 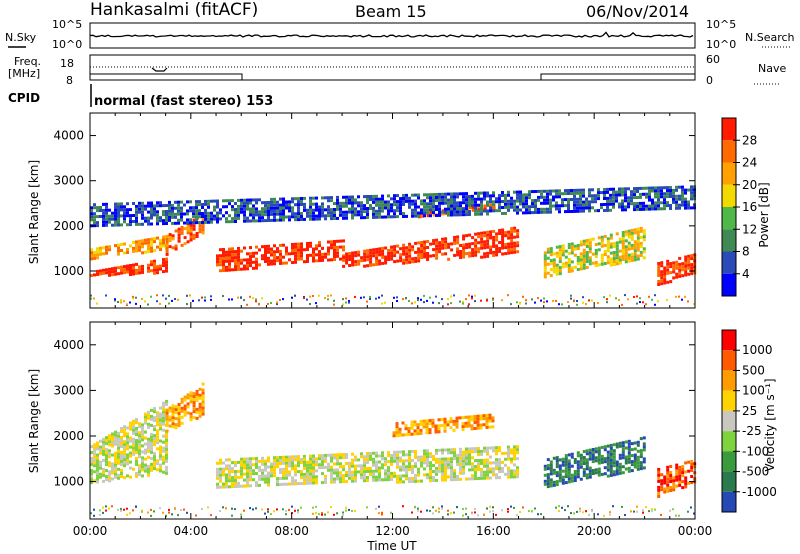 I want to click on x-axis: 00:00 04:00 08:00 12:00 16:00 20:00 00:00, so click(x=393, y=531).